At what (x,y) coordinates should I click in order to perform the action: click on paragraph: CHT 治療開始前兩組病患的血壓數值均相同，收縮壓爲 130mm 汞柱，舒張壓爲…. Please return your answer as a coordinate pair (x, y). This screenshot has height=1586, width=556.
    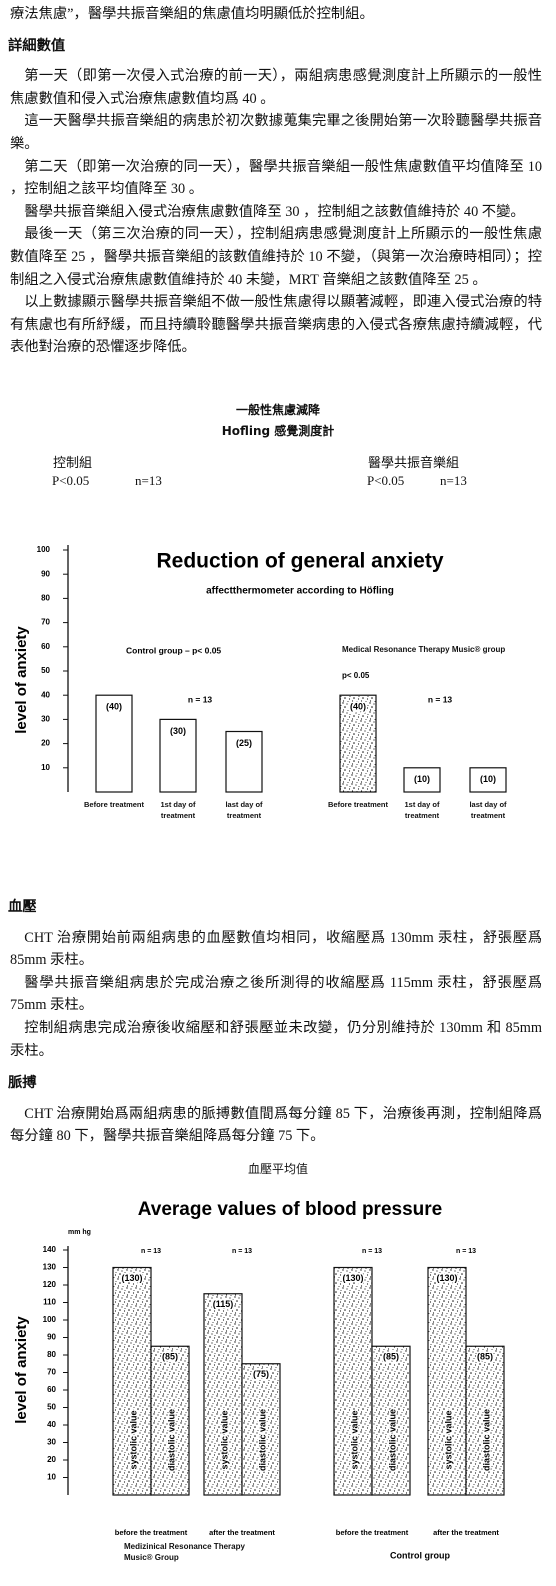
    Looking at the image, I should click on (276, 949).